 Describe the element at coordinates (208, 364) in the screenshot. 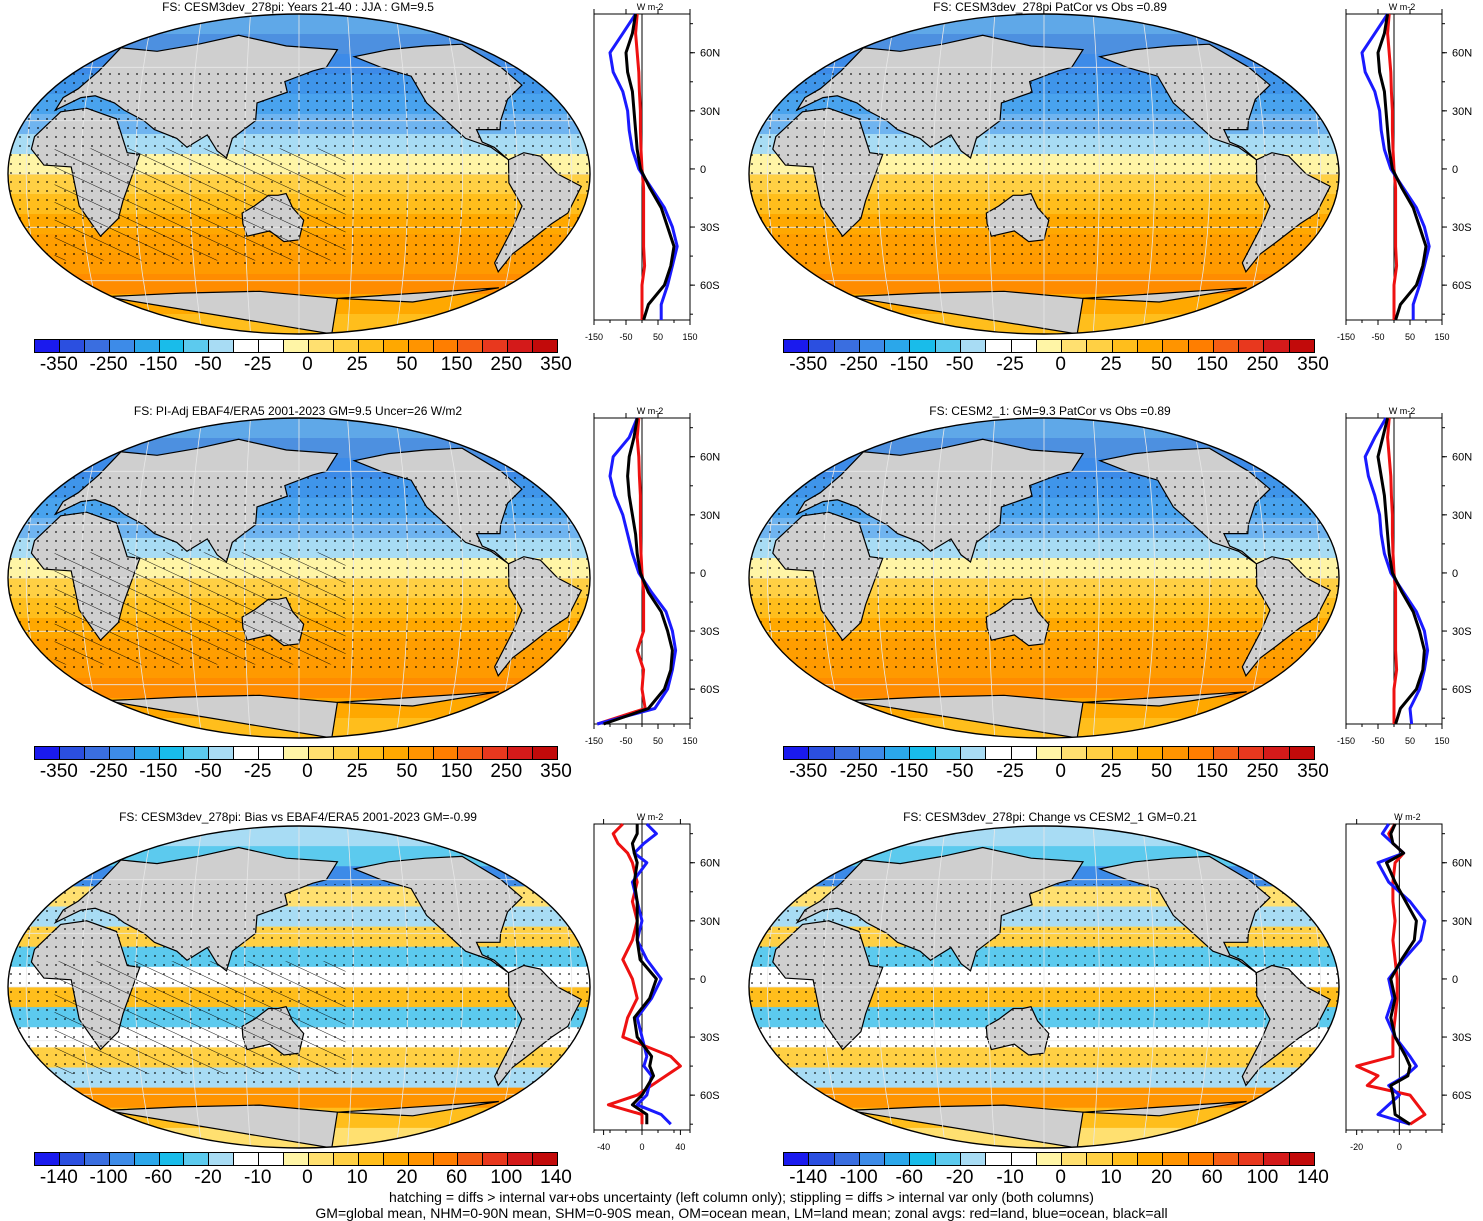

I see `colorbar-tick-label: -50` at that location.